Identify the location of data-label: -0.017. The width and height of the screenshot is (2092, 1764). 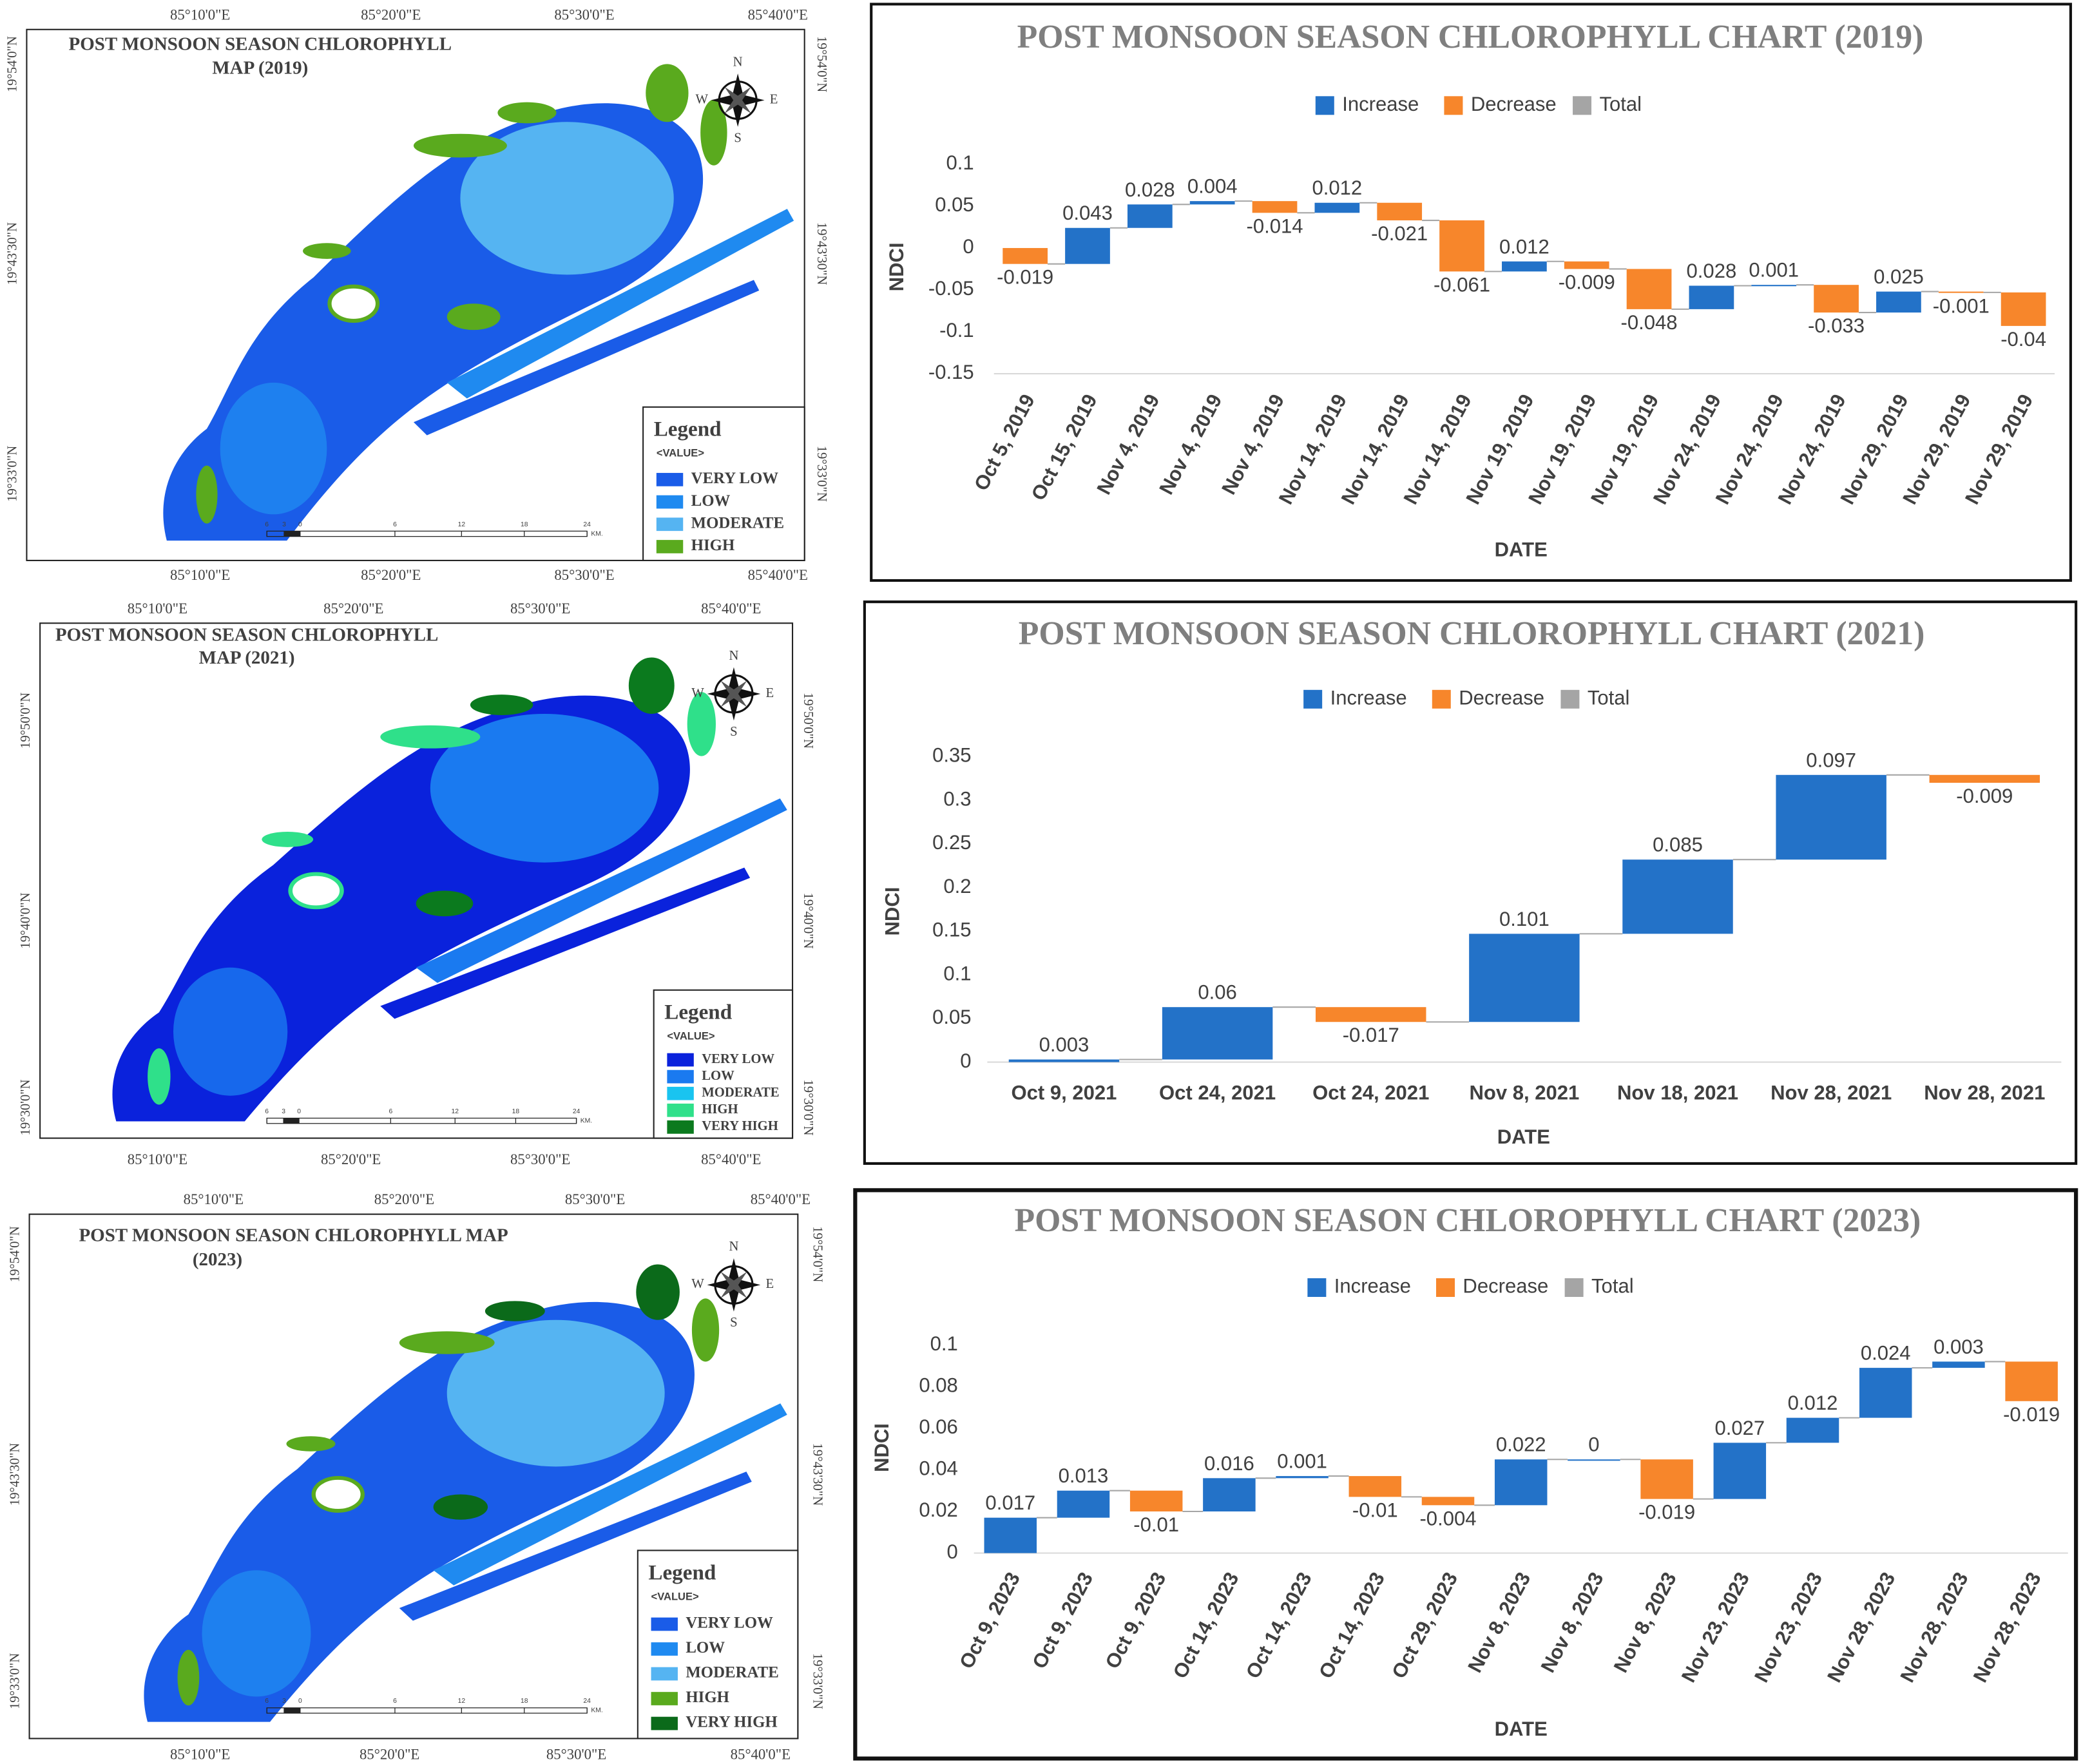
(1371, 1035).